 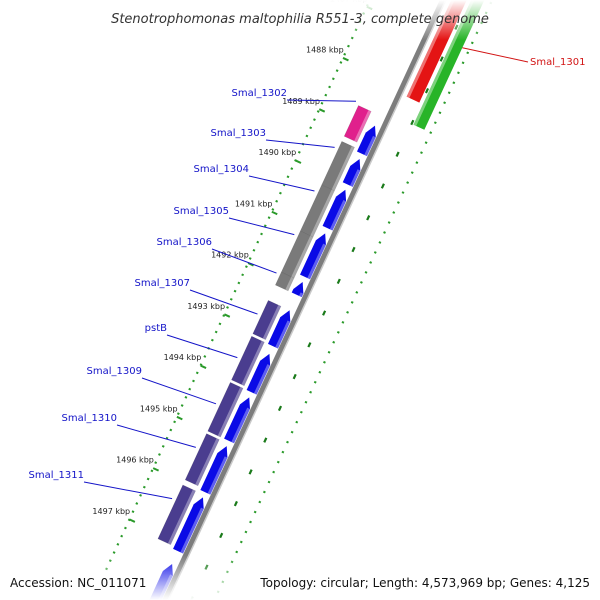 I want to click on gene-bar-smal-1303-highlight, so click(x=343, y=168).